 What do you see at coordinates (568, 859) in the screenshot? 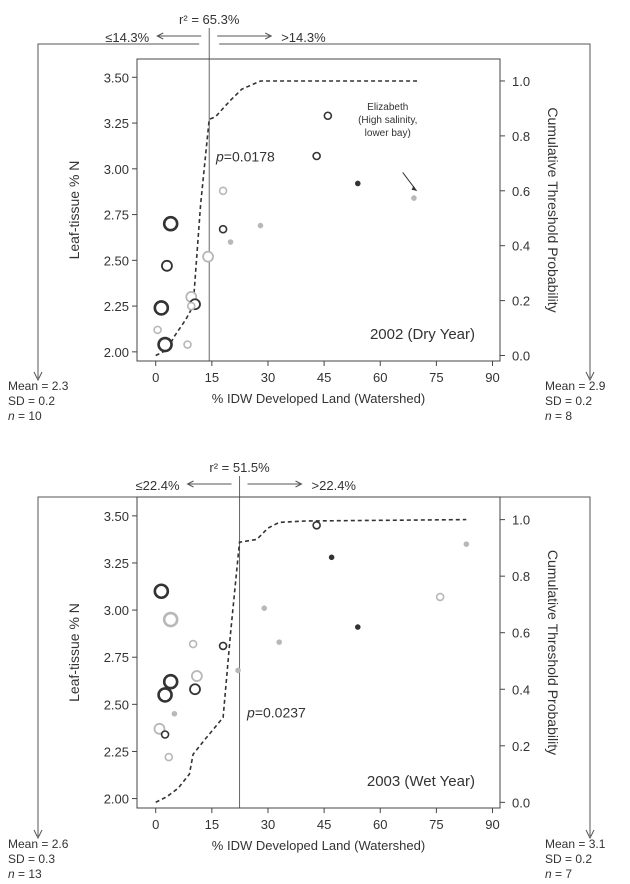
I see `right-group-sd: SD = 0.2` at bounding box center [568, 859].